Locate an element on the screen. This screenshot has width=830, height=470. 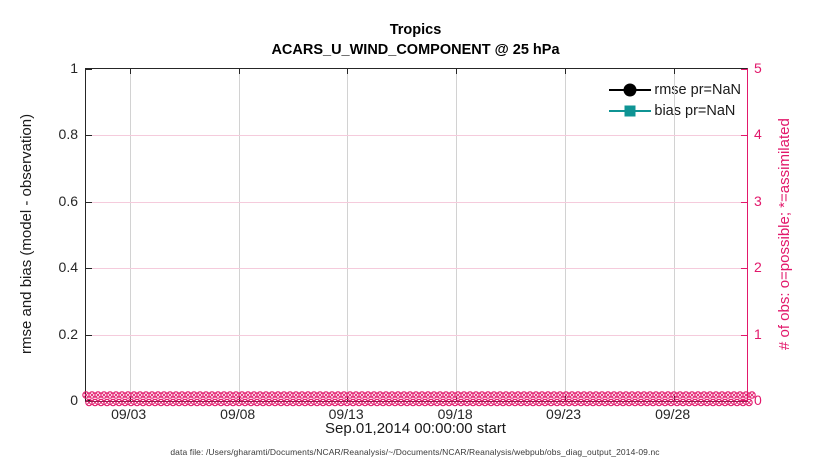
right-y-tick-label: 2 is located at coordinates (758, 267).